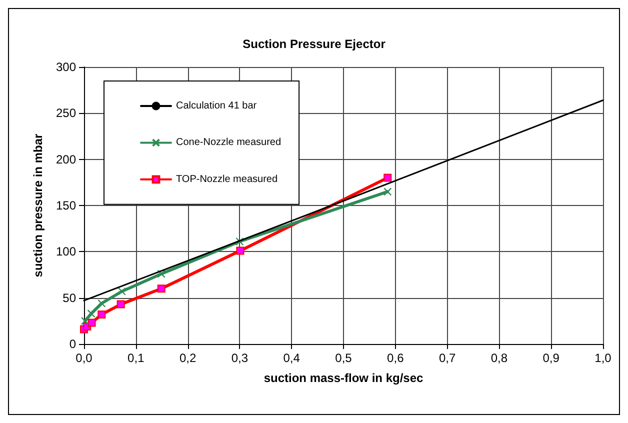 This screenshot has height=423, width=628. What do you see at coordinates (66, 159) in the screenshot?
I see `y-tick-label: 200` at bounding box center [66, 159].